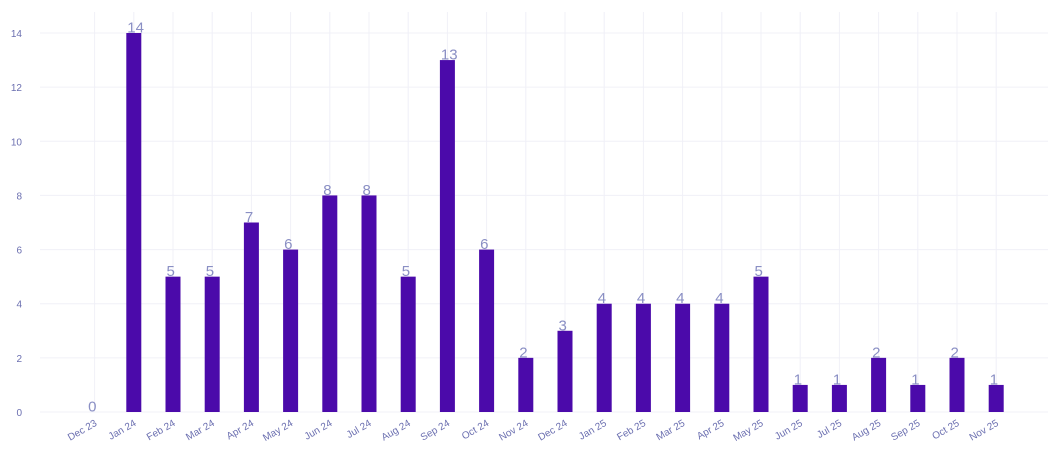  Describe the element at coordinates (593, 430) in the screenshot. I see `x-tick-label: Jan 25` at that location.